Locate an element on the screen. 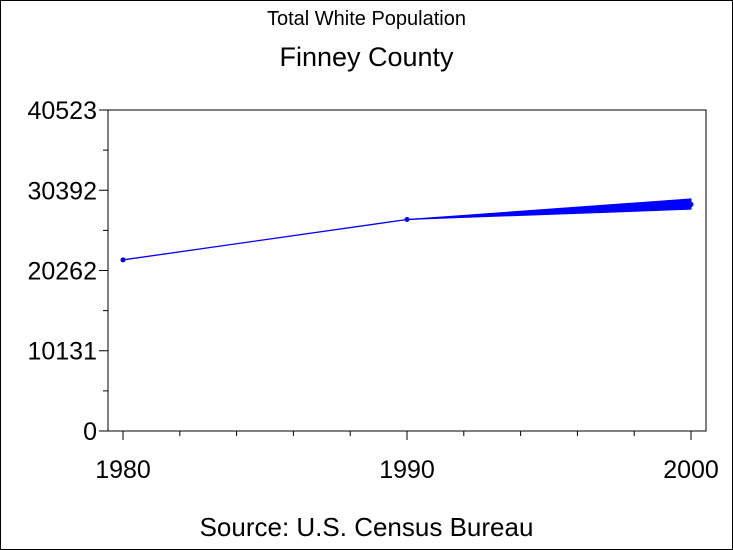  y-tick-label: 30392 is located at coordinates (62, 191).